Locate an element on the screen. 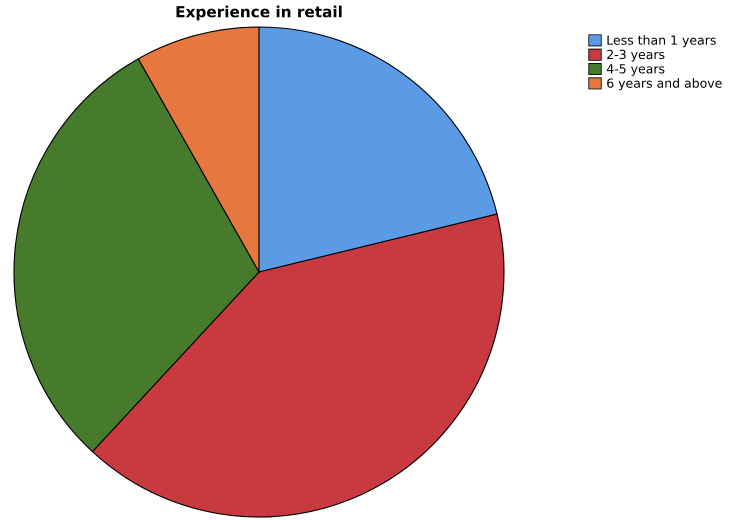 The width and height of the screenshot is (734, 520). chart-title: Experience in retail is located at coordinates (259, 13).